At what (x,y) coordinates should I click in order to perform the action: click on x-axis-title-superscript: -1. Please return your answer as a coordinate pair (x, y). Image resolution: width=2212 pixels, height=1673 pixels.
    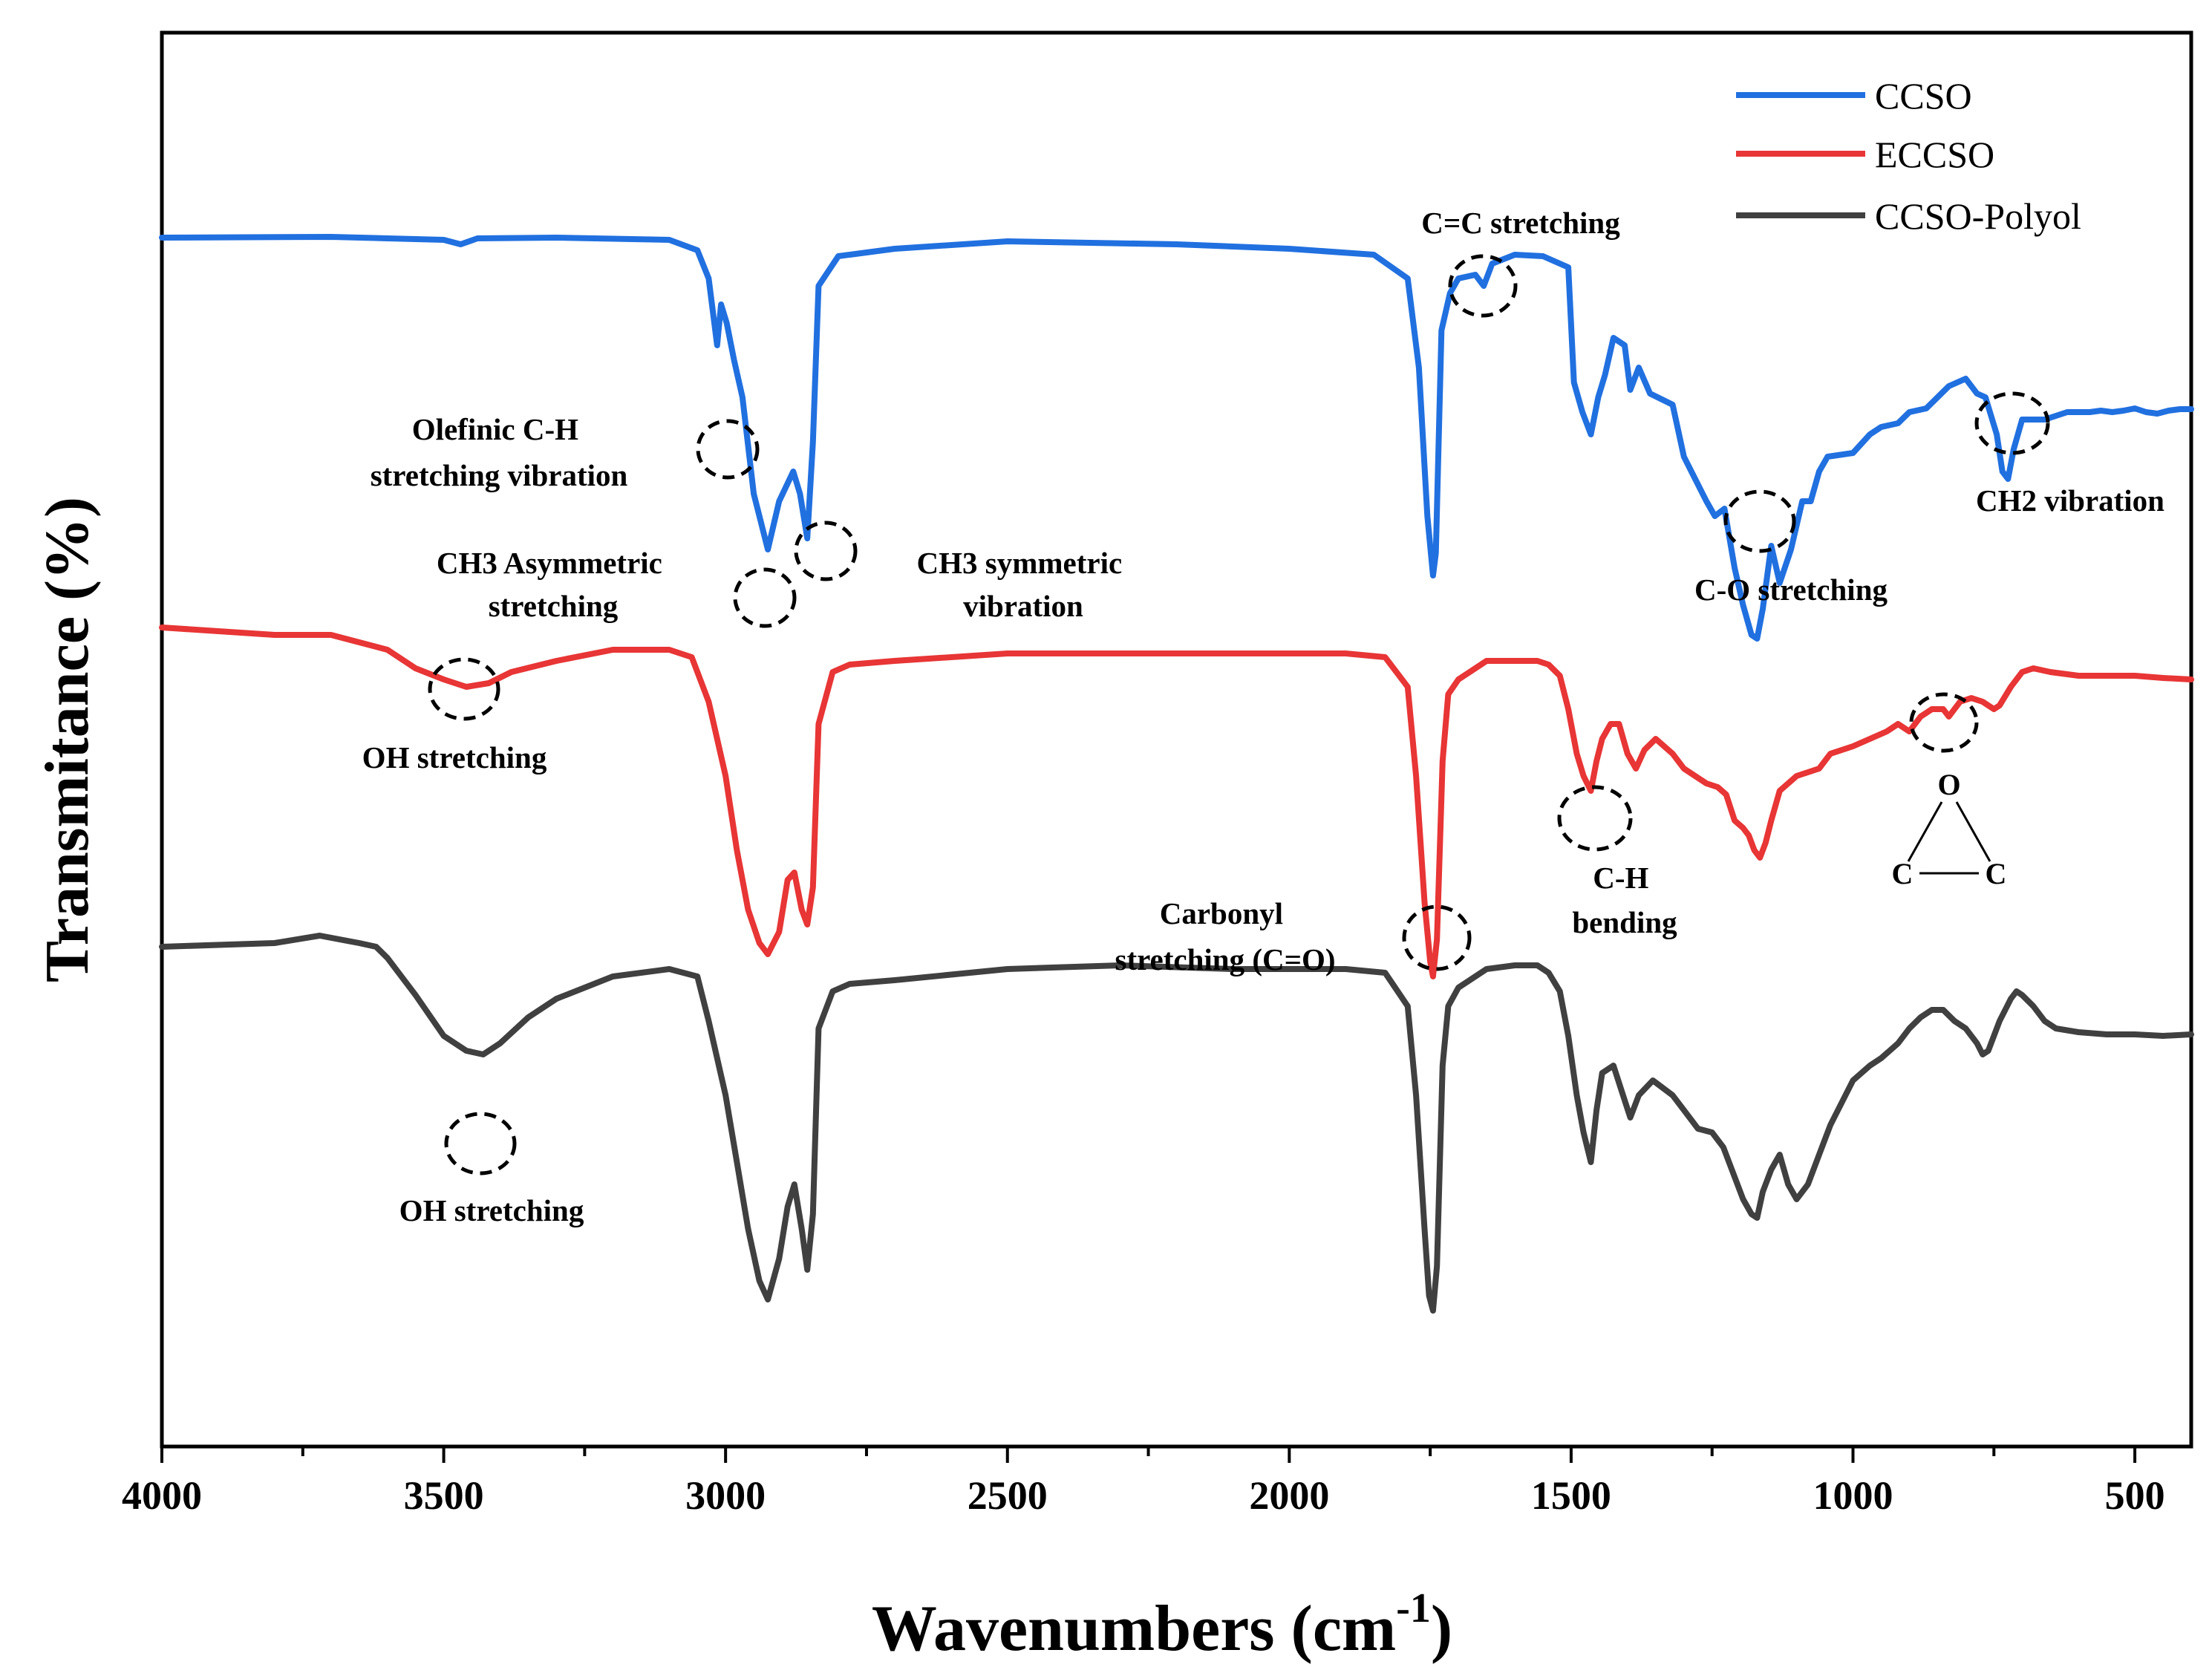
    Looking at the image, I should click on (1414, 1608).